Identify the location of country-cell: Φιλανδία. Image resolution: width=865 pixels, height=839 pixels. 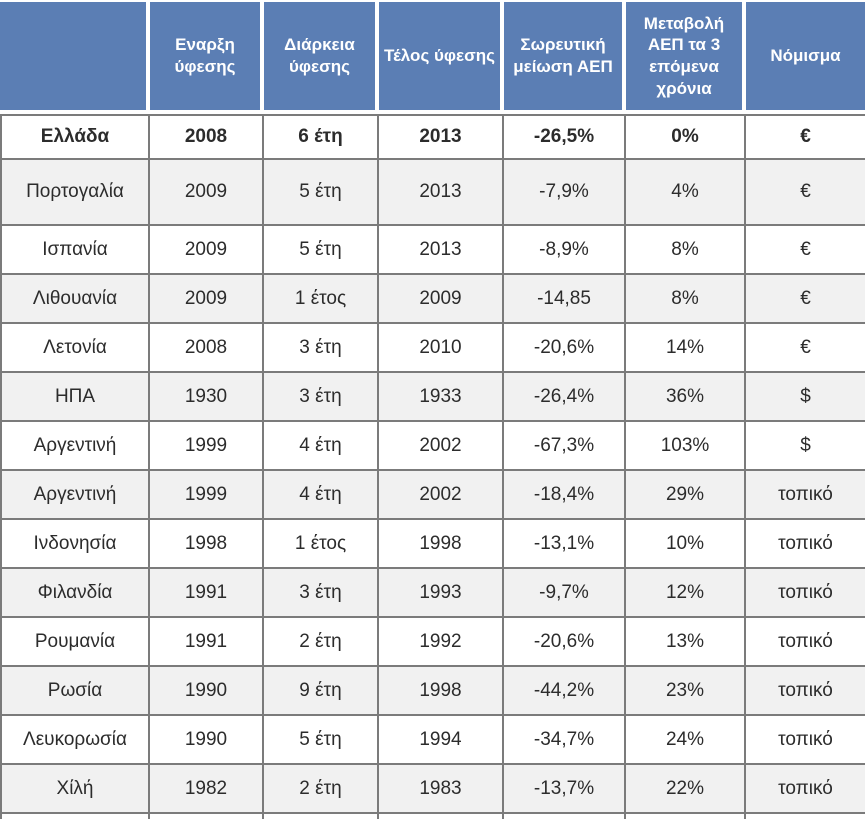
(75, 592).